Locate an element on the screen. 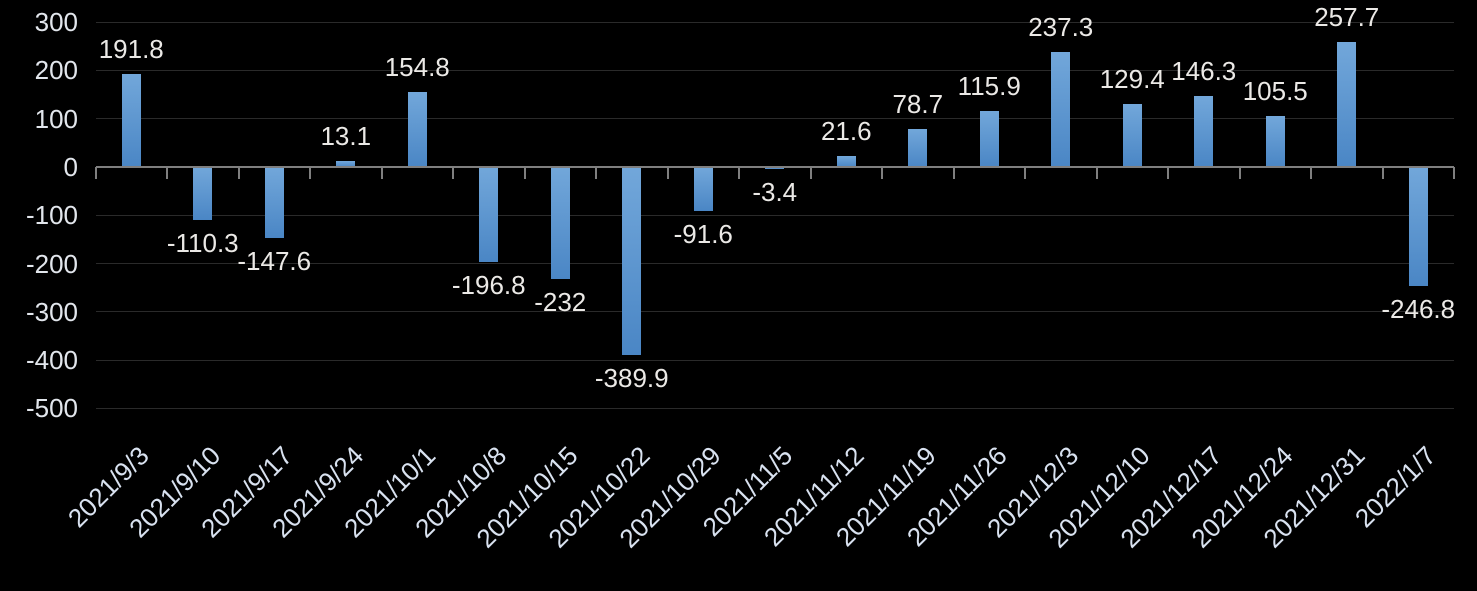 This screenshot has height=591, width=1477. bar-value-label: -147.6 is located at coordinates (274, 261).